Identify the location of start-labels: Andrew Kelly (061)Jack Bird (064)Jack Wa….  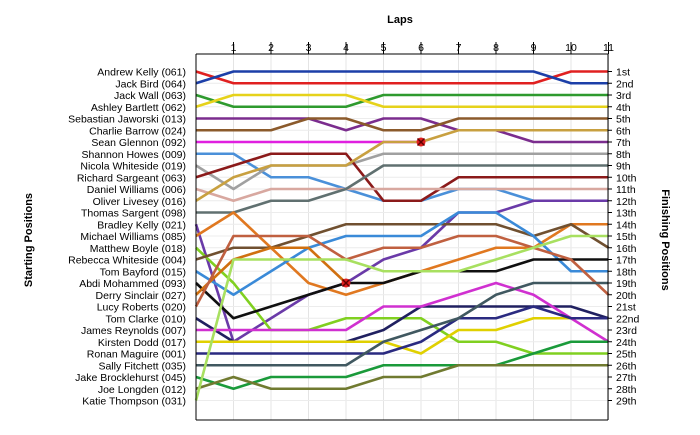
(127, 237).